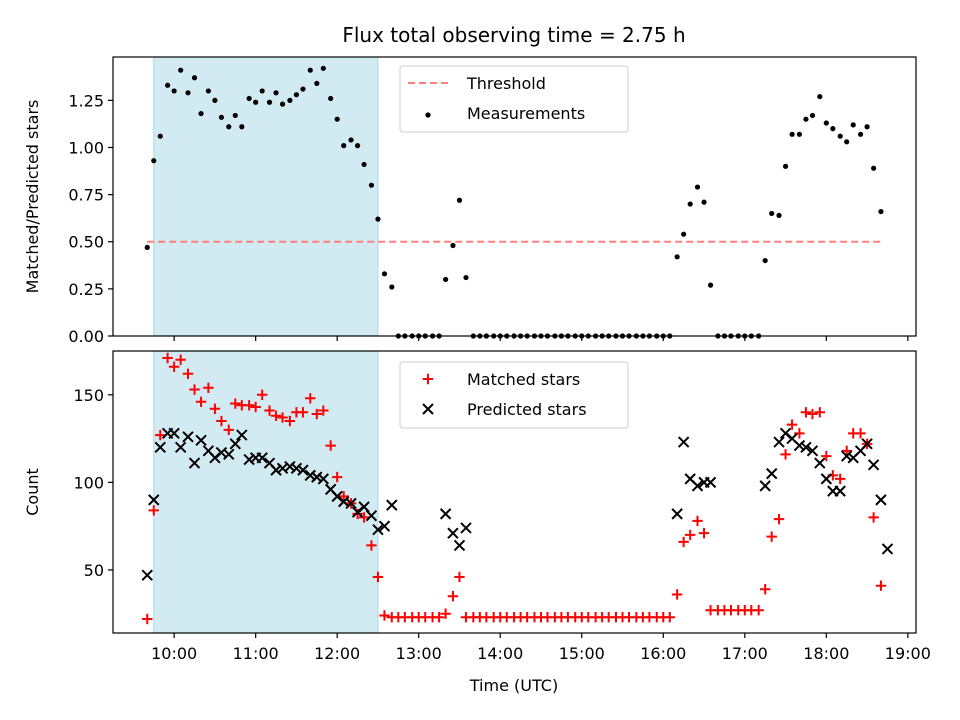 The height and width of the screenshot is (720, 960). Describe the element at coordinates (428, 409) in the screenshot. I see `legend-cross-swatch` at that location.